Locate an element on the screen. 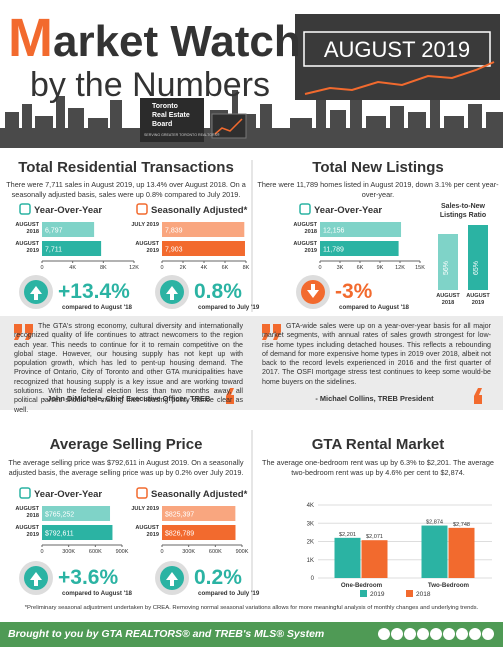  section-title: Average Selling Price is located at coordinates (126, 444).